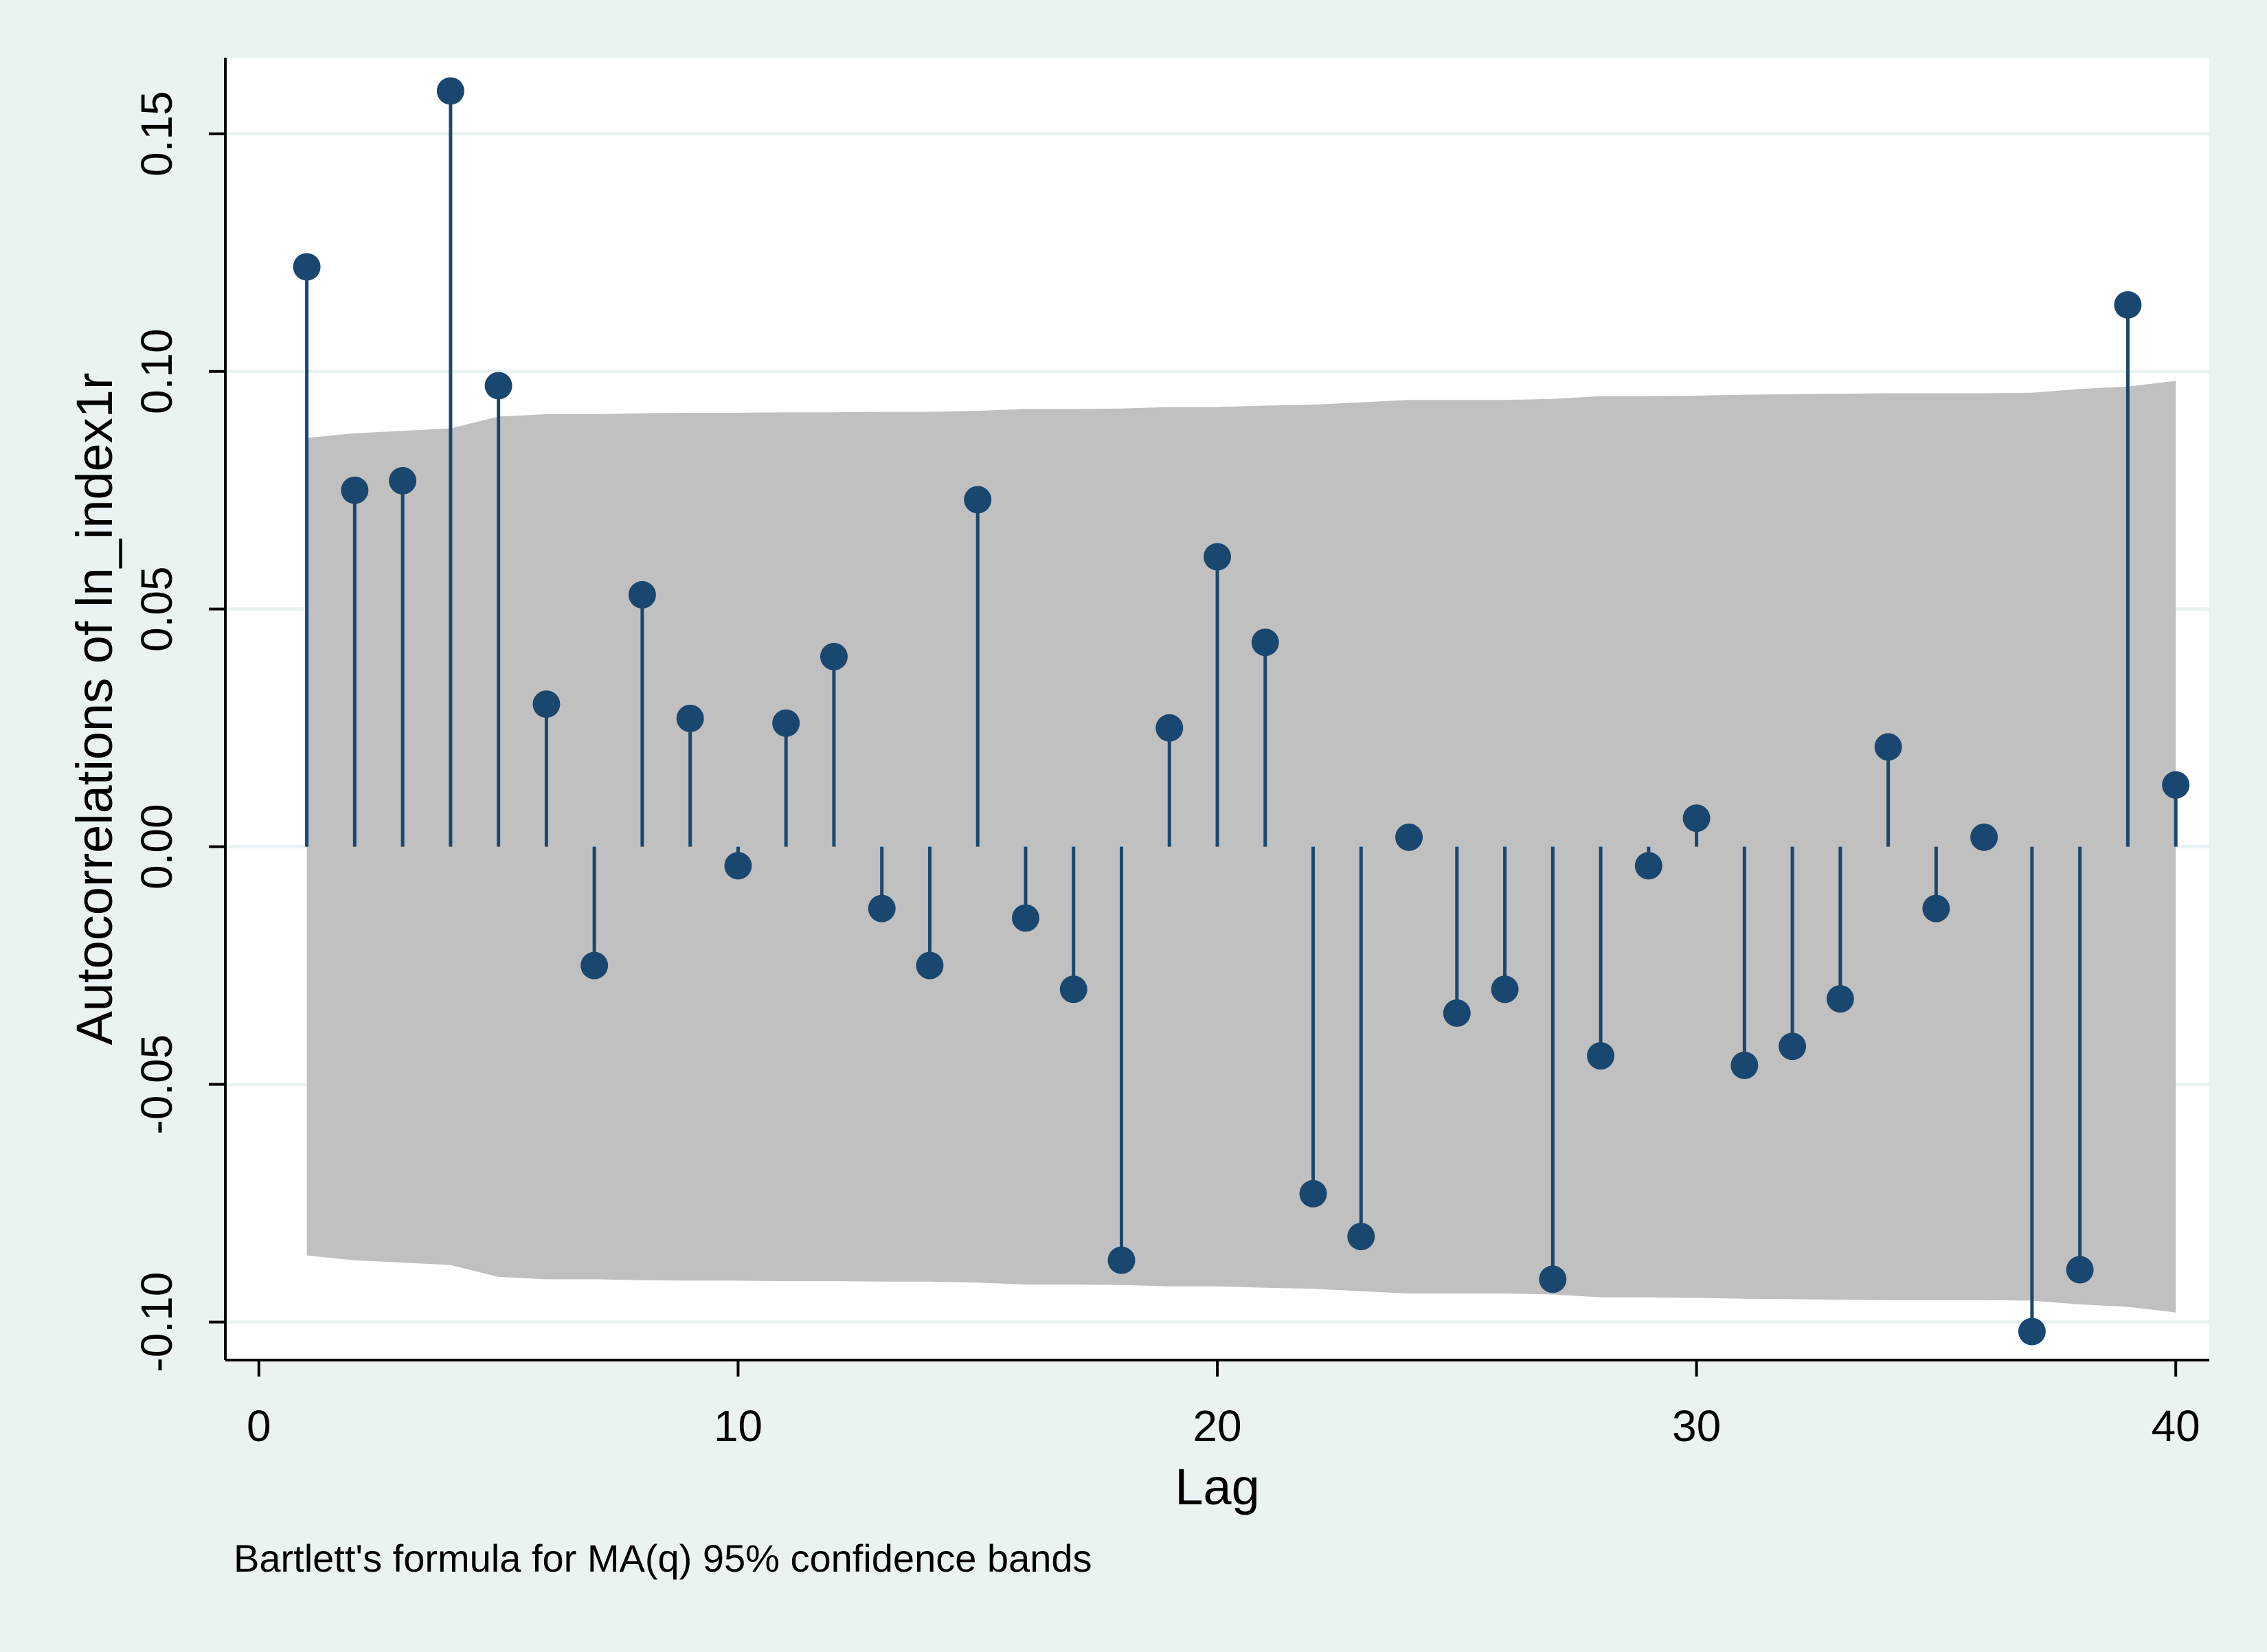  Describe the element at coordinates (739, 1426) in the screenshot. I see `x-tick-label: 10` at that location.